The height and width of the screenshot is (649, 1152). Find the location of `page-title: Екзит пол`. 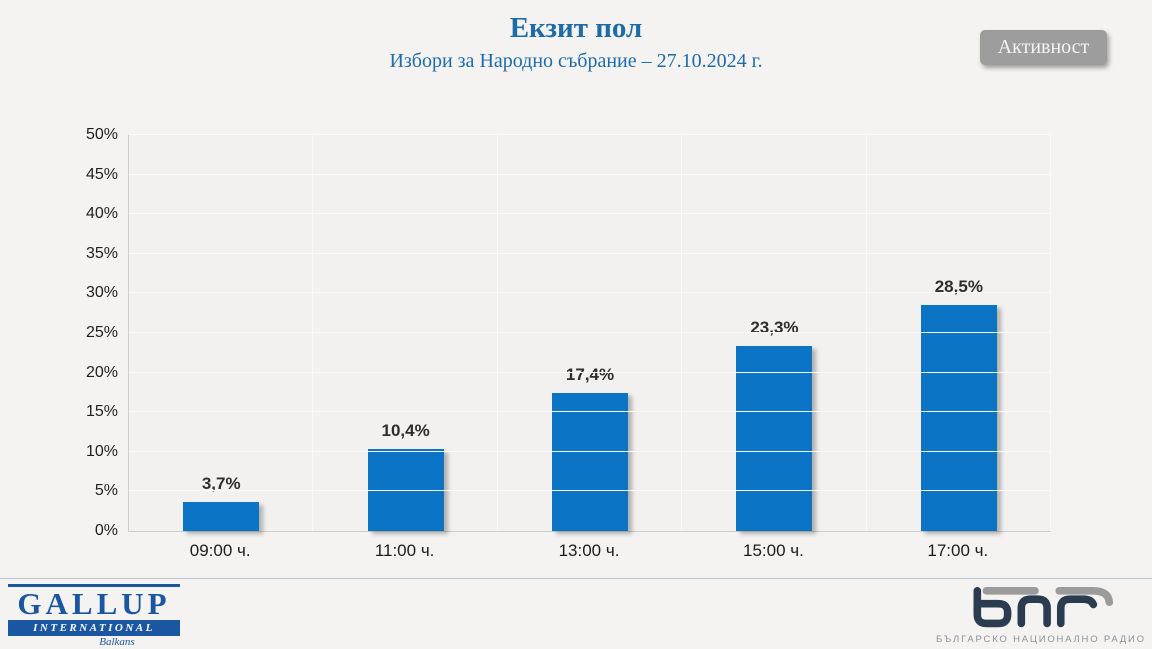

page-title: Екзит пол is located at coordinates (576, 28).